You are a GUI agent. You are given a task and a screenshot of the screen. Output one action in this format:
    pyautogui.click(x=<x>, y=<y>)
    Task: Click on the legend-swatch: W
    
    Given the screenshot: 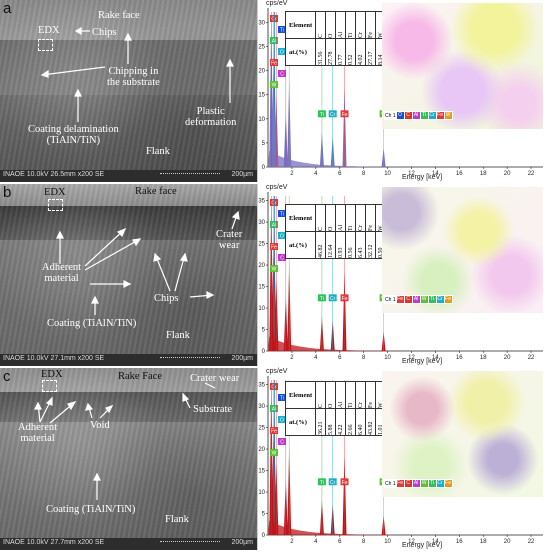 What is the action you would take?
    pyautogui.click(x=424, y=299)
    